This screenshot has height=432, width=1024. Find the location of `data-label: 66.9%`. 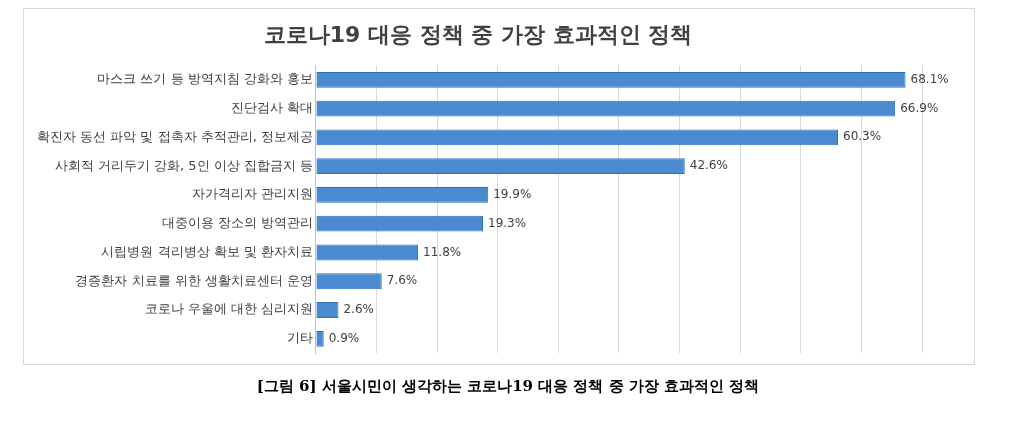

data-label: 66.9% is located at coordinates (919, 107).